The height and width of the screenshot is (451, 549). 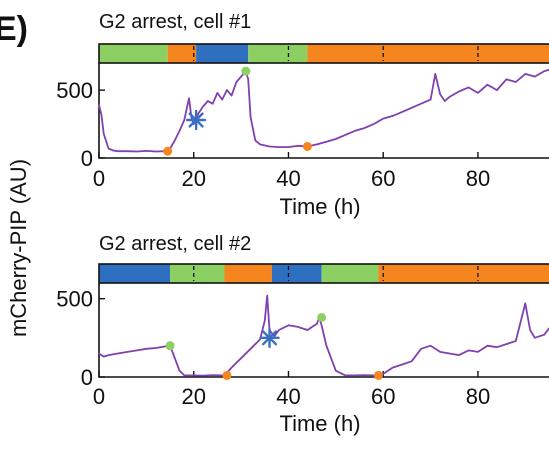 What do you see at coordinates (175, 244) in the screenshot?
I see `chart-title: G2 arrest, cell #2` at bounding box center [175, 244].